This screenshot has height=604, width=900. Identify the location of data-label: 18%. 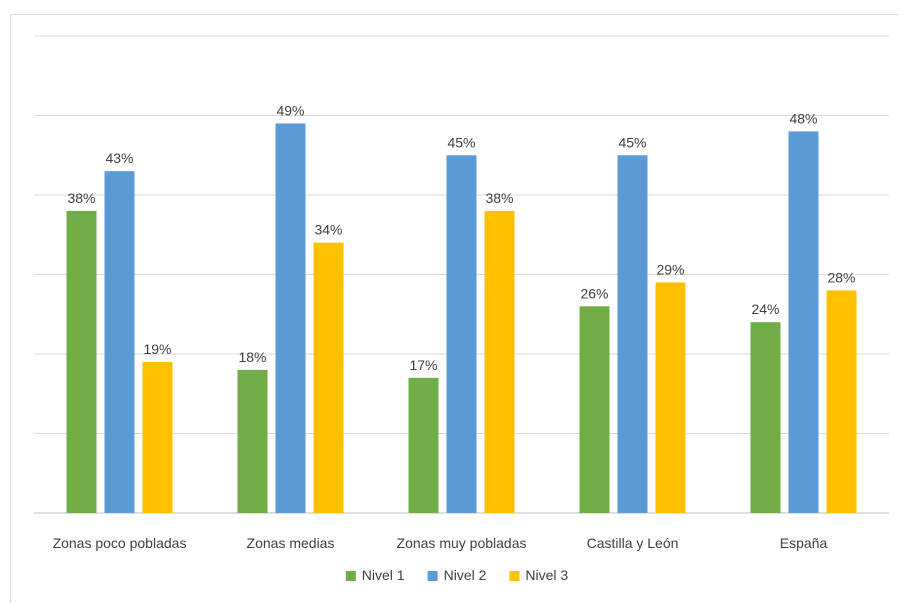
(252, 357).